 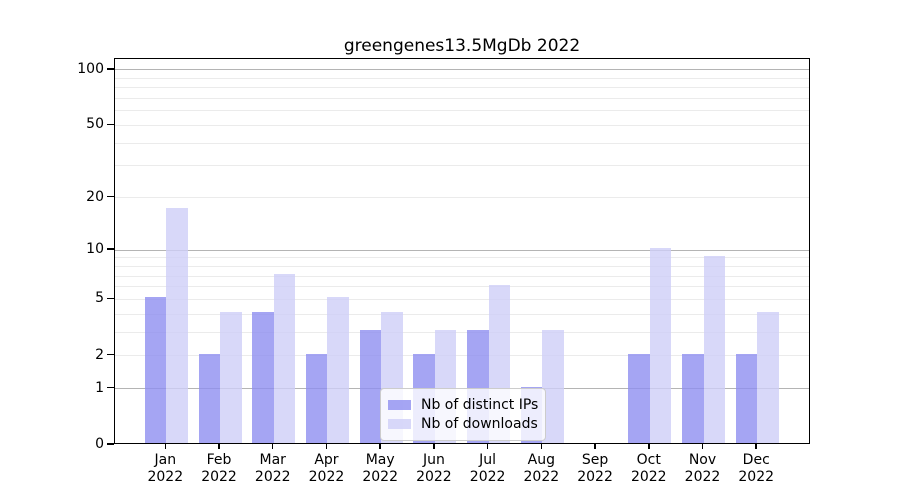 I want to click on x-tick-label: Jun 2022, so click(x=434, y=468).